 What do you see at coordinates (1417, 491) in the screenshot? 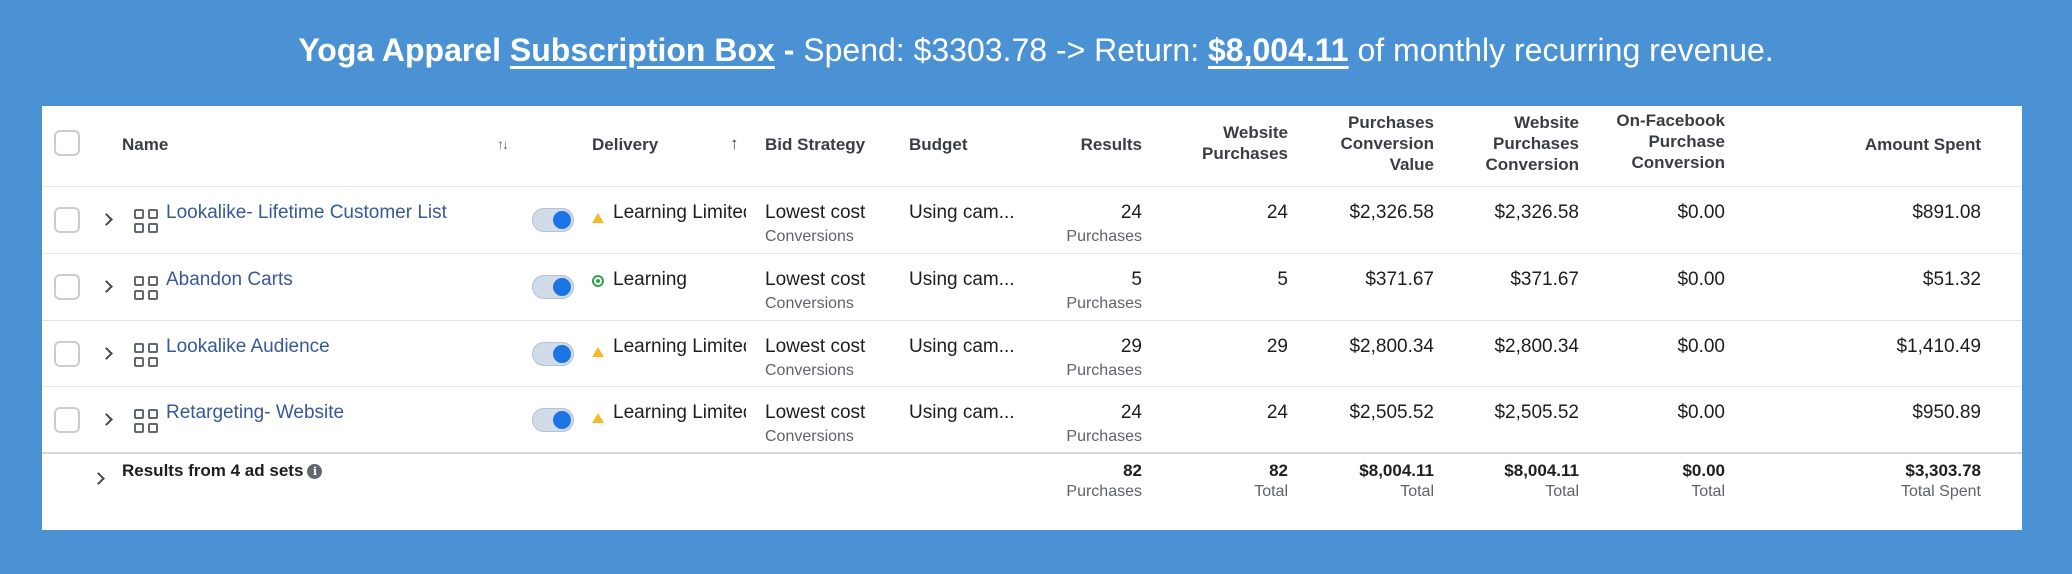
I see `total-conversion-value-sub: Total` at bounding box center [1417, 491].